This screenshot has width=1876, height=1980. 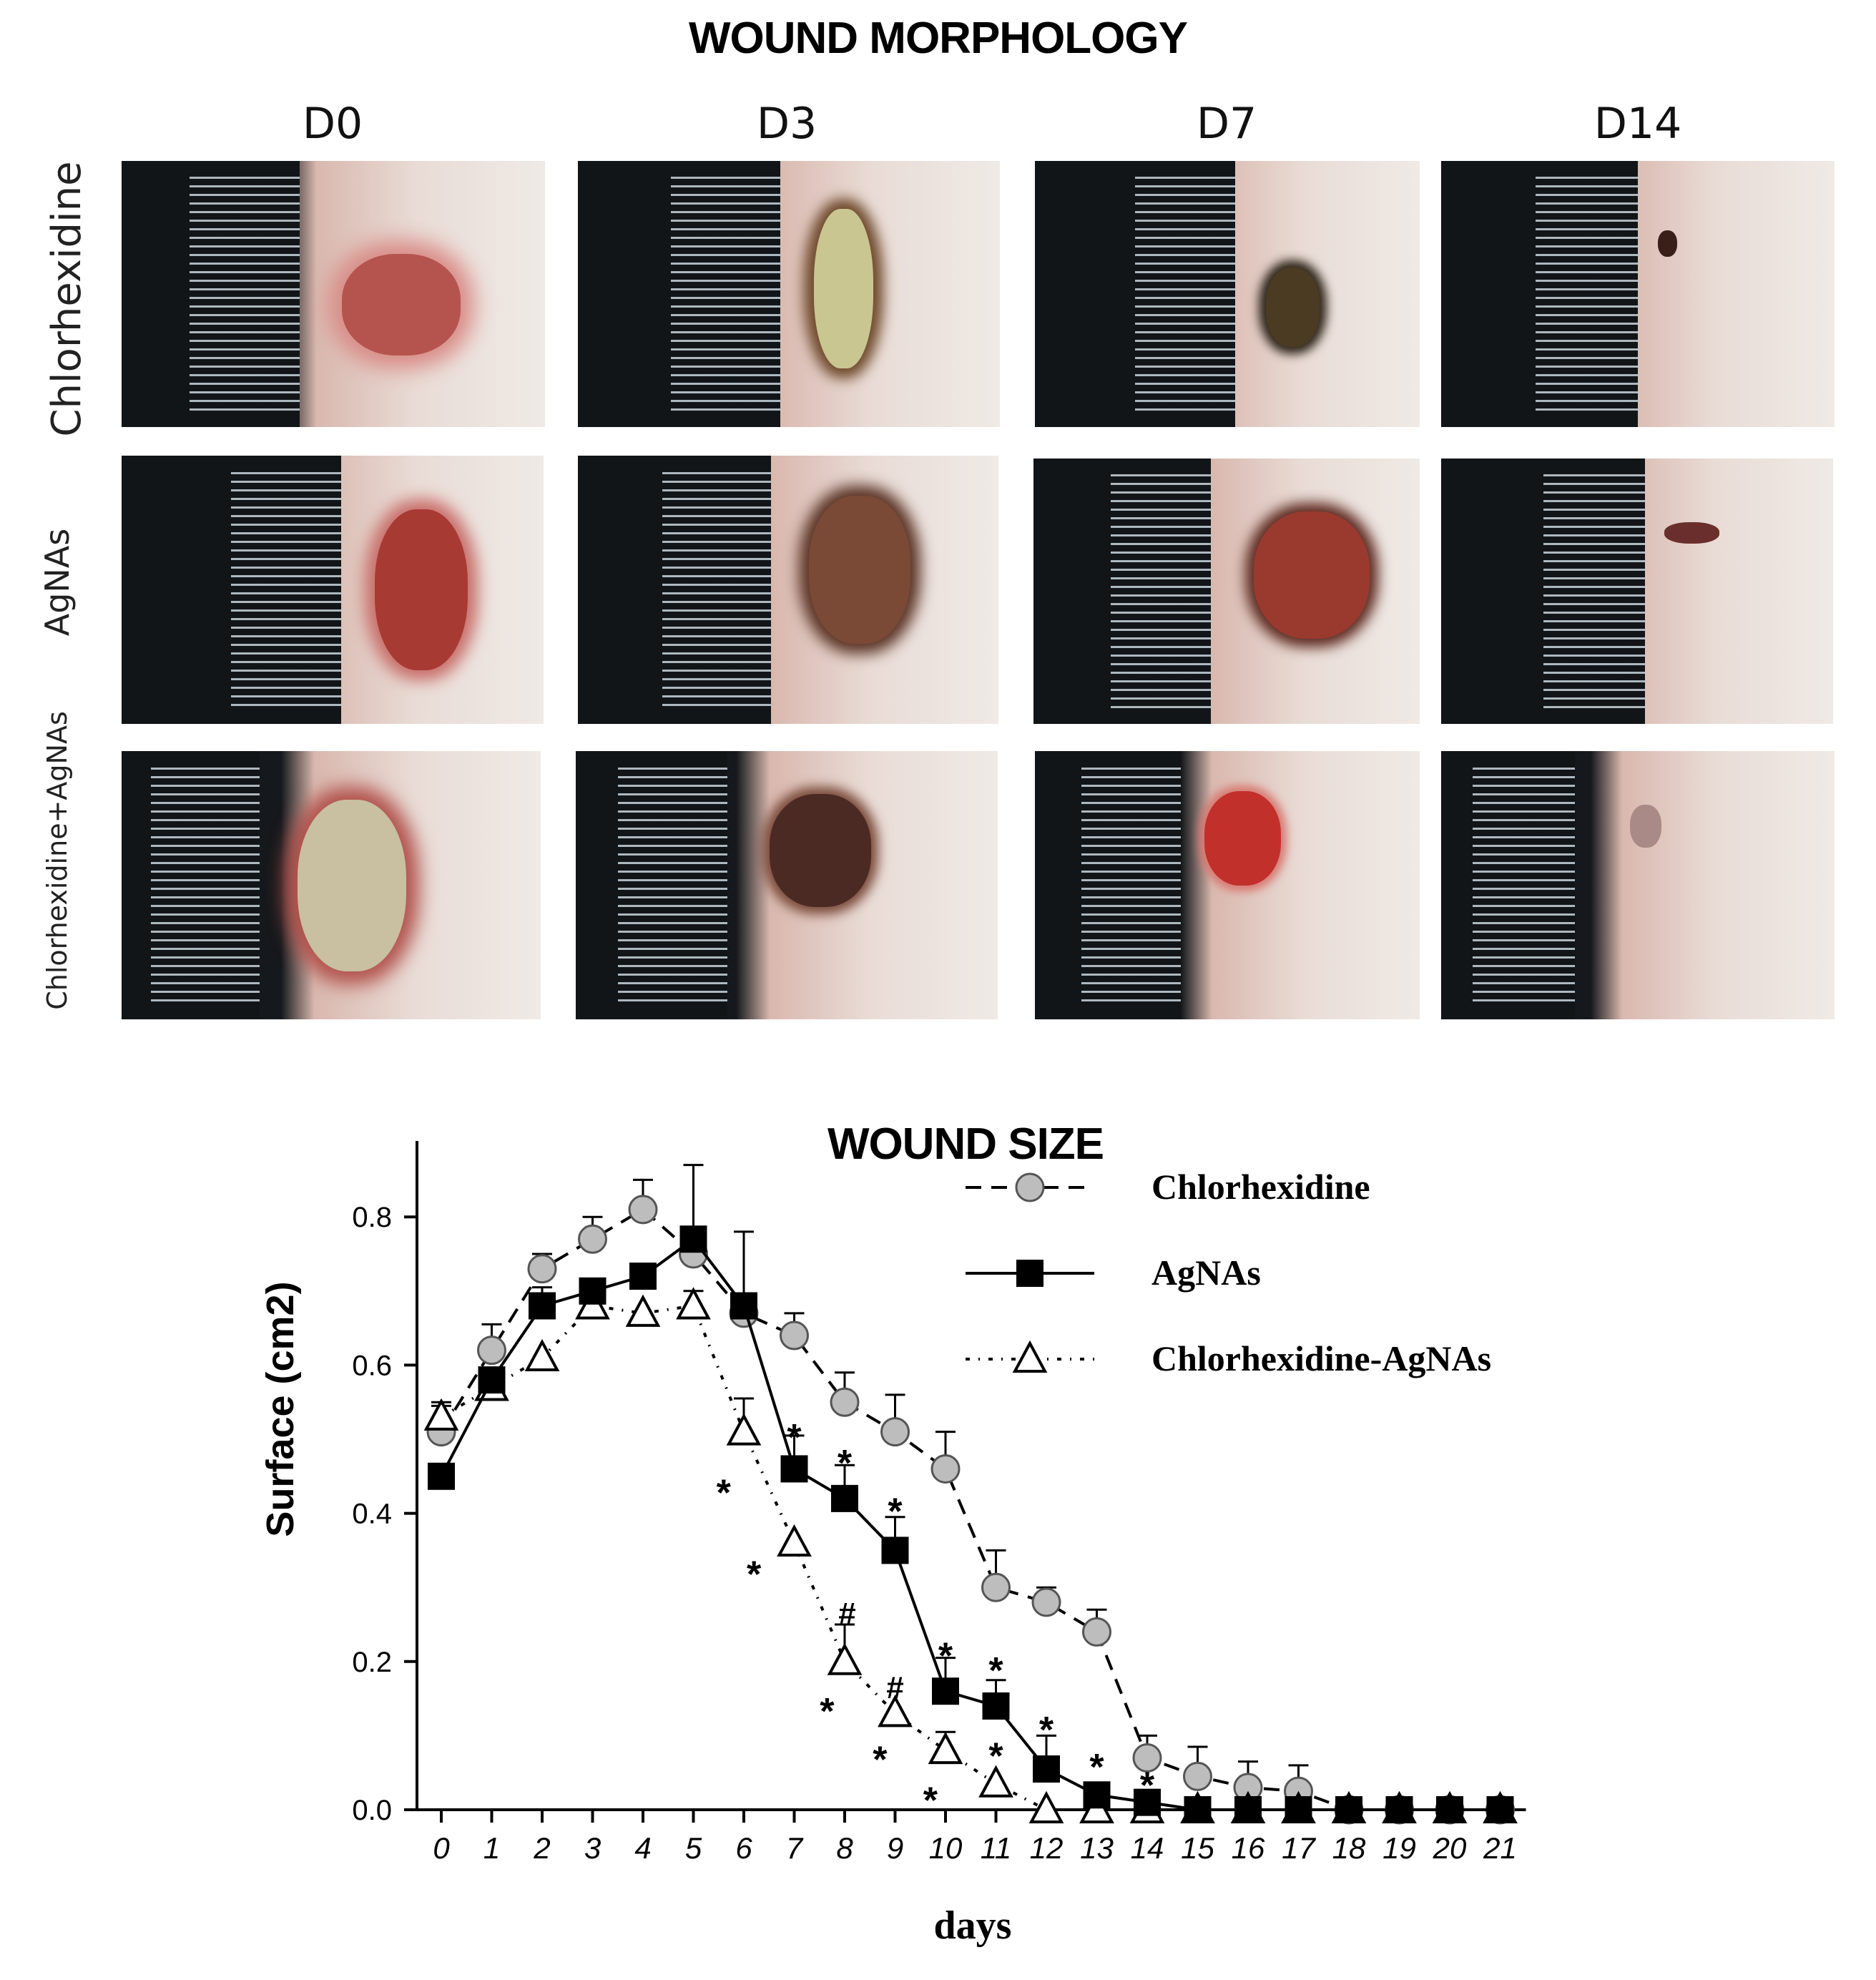 I want to click on row-label-chlorhexidine: Chlorhexidine, so click(x=67, y=299).